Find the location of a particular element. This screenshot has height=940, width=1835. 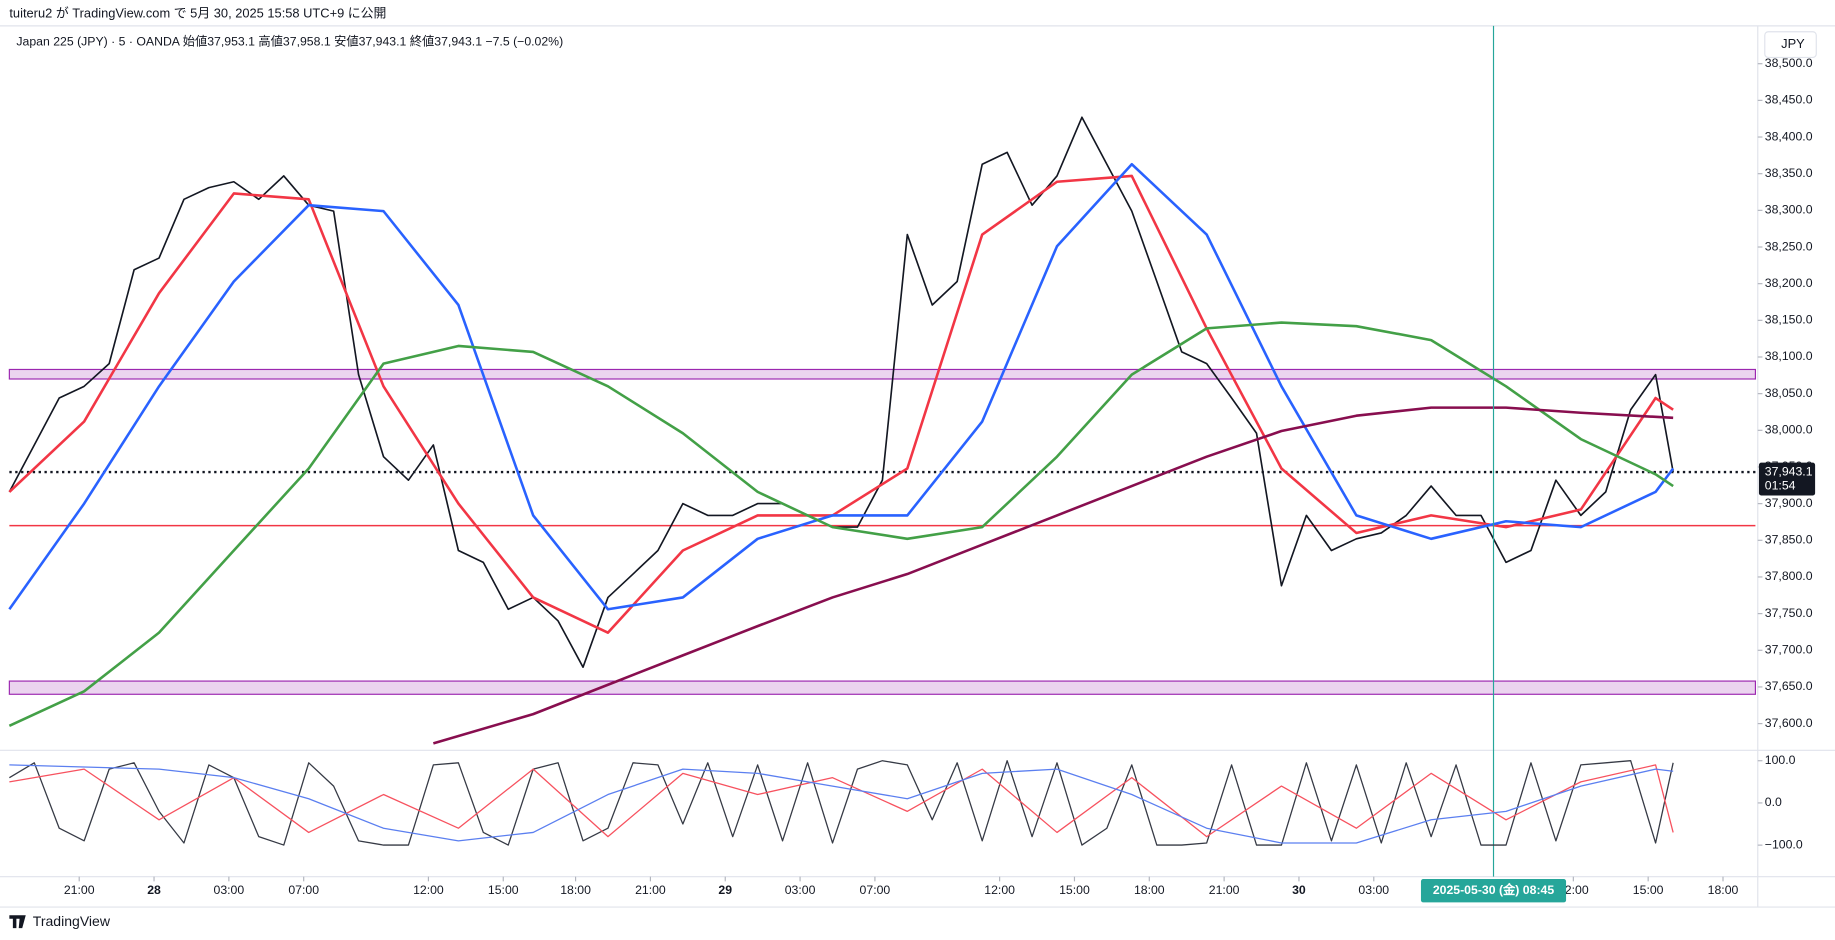

y-tick-label: 38,100.0 is located at coordinates (1789, 356).